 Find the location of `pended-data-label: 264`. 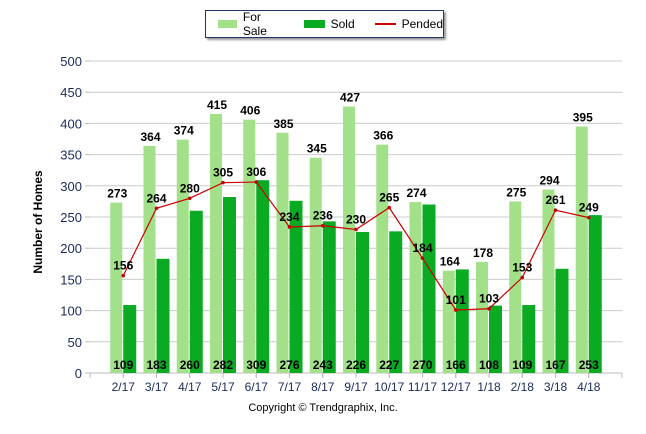

pended-data-label: 264 is located at coordinates (156, 198).